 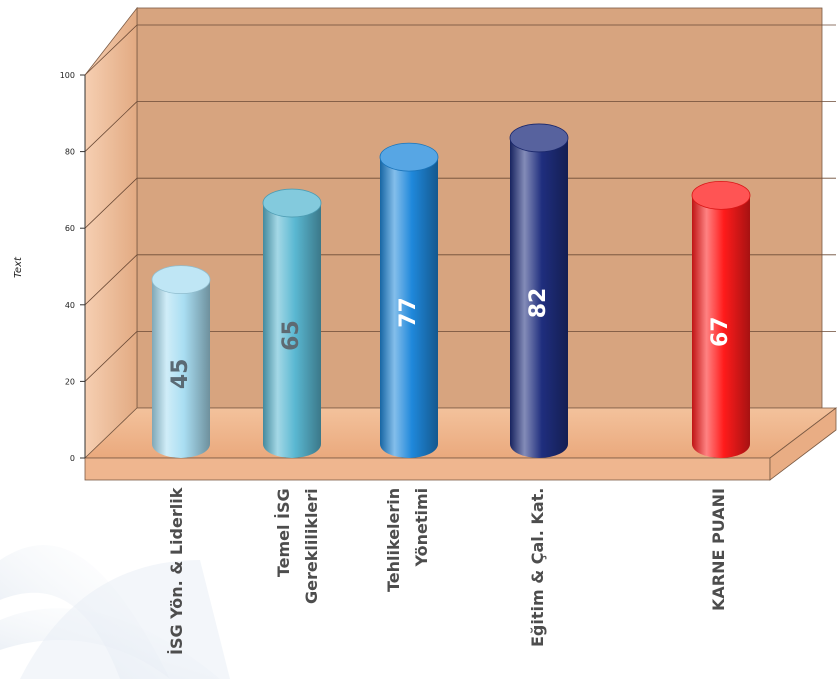 What do you see at coordinates (427, 469) in the screenshot?
I see `floor-front` at bounding box center [427, 469].